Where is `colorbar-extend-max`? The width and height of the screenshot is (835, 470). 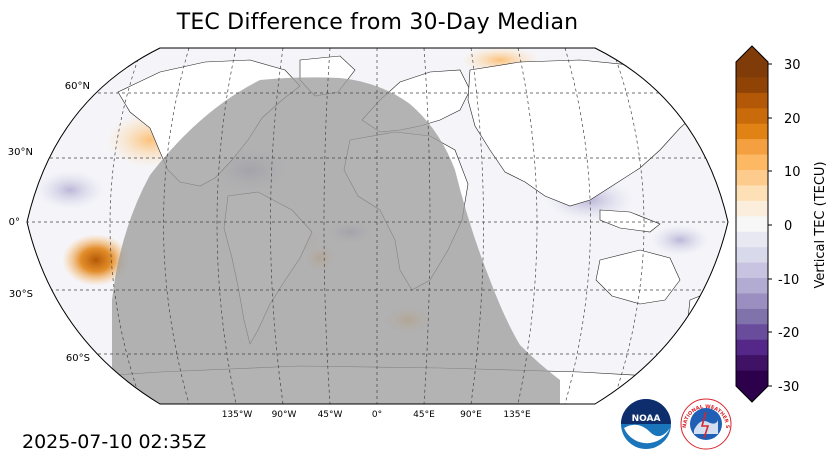 colorbar-extend-max is located at coordinates (752, 54).